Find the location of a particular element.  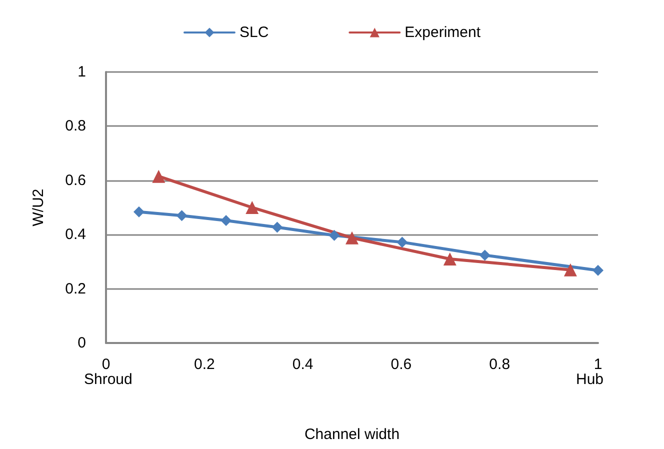

x-tick-label: 0.2 is located at coordinates (204, 364).